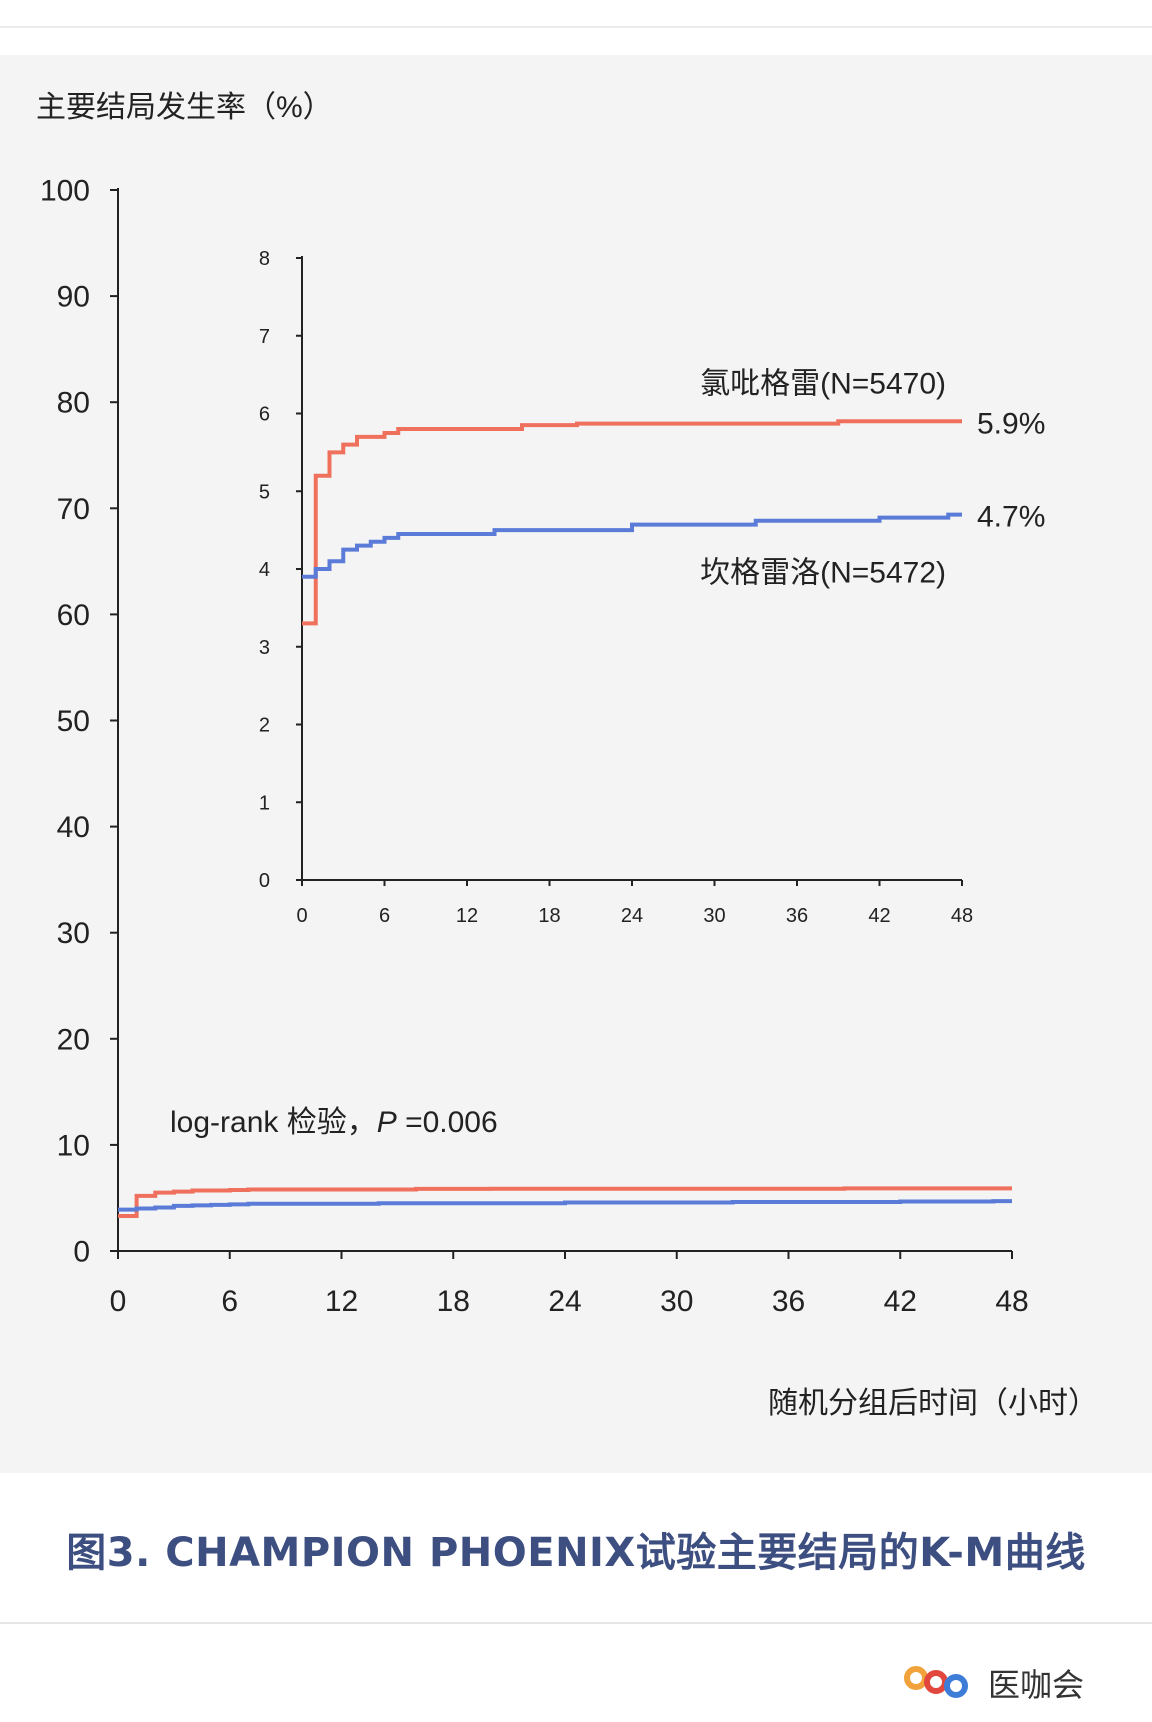 This screenshot has height=1722, width=1152. What do you see at coordinates (788, 1301) in the screenshot?
I see `main-x-tick-label: 36` at bounding box center [788, 1301].